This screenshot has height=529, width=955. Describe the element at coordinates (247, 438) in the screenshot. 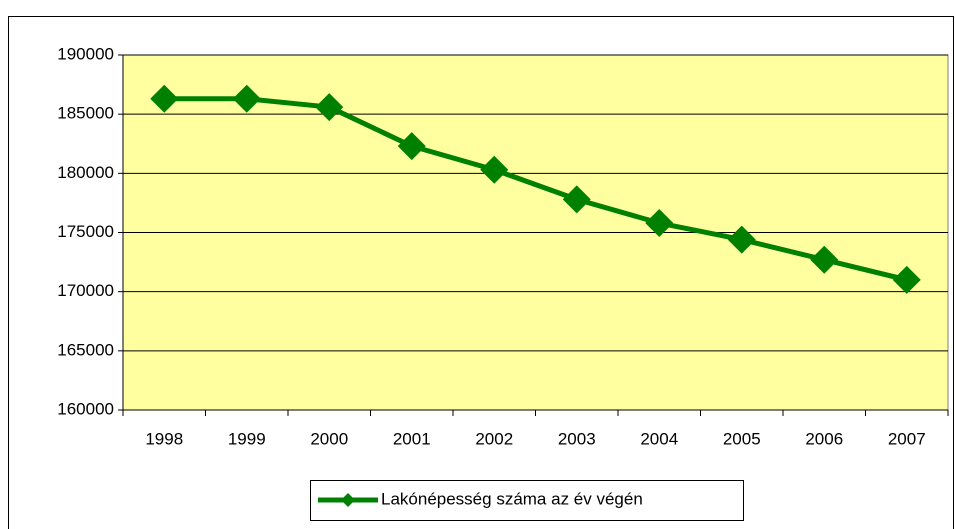

I see `x-tick-label: 1999` at that location.